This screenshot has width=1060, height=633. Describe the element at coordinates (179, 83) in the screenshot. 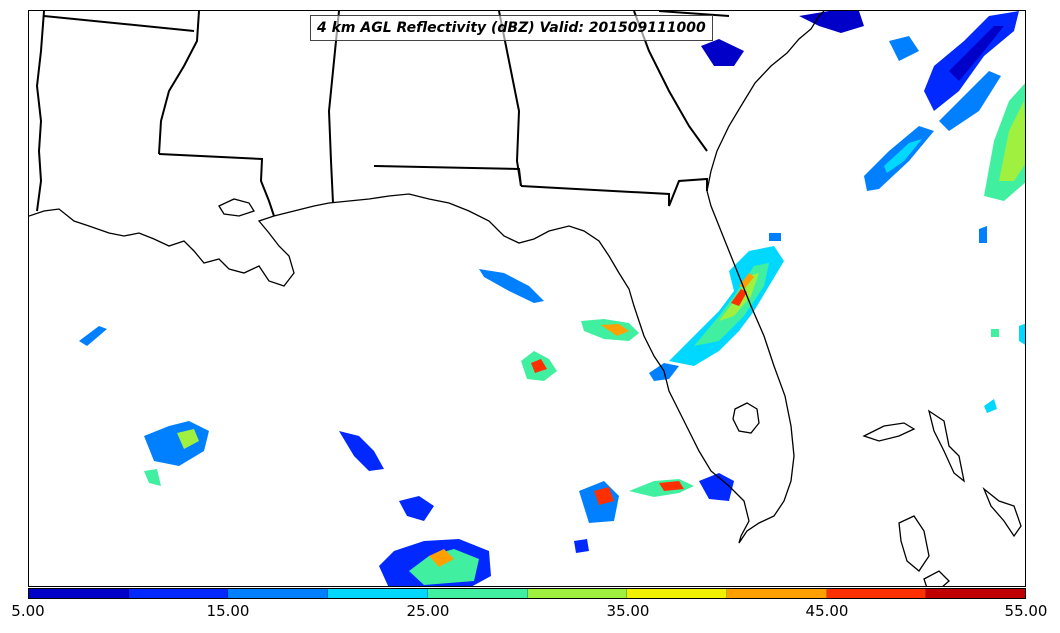

I see `border-ms-river` at that location.